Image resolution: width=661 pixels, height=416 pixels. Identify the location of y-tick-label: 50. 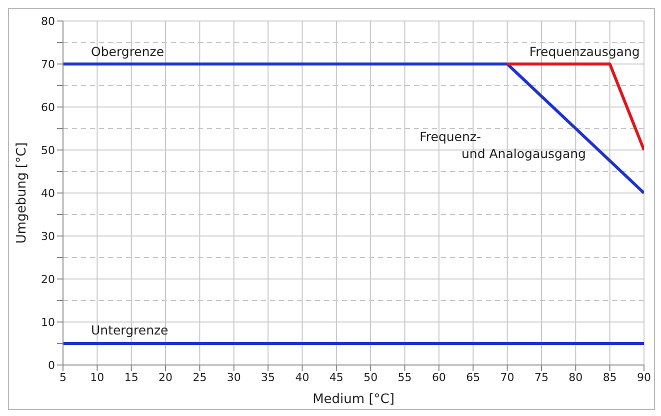
(48, 150).